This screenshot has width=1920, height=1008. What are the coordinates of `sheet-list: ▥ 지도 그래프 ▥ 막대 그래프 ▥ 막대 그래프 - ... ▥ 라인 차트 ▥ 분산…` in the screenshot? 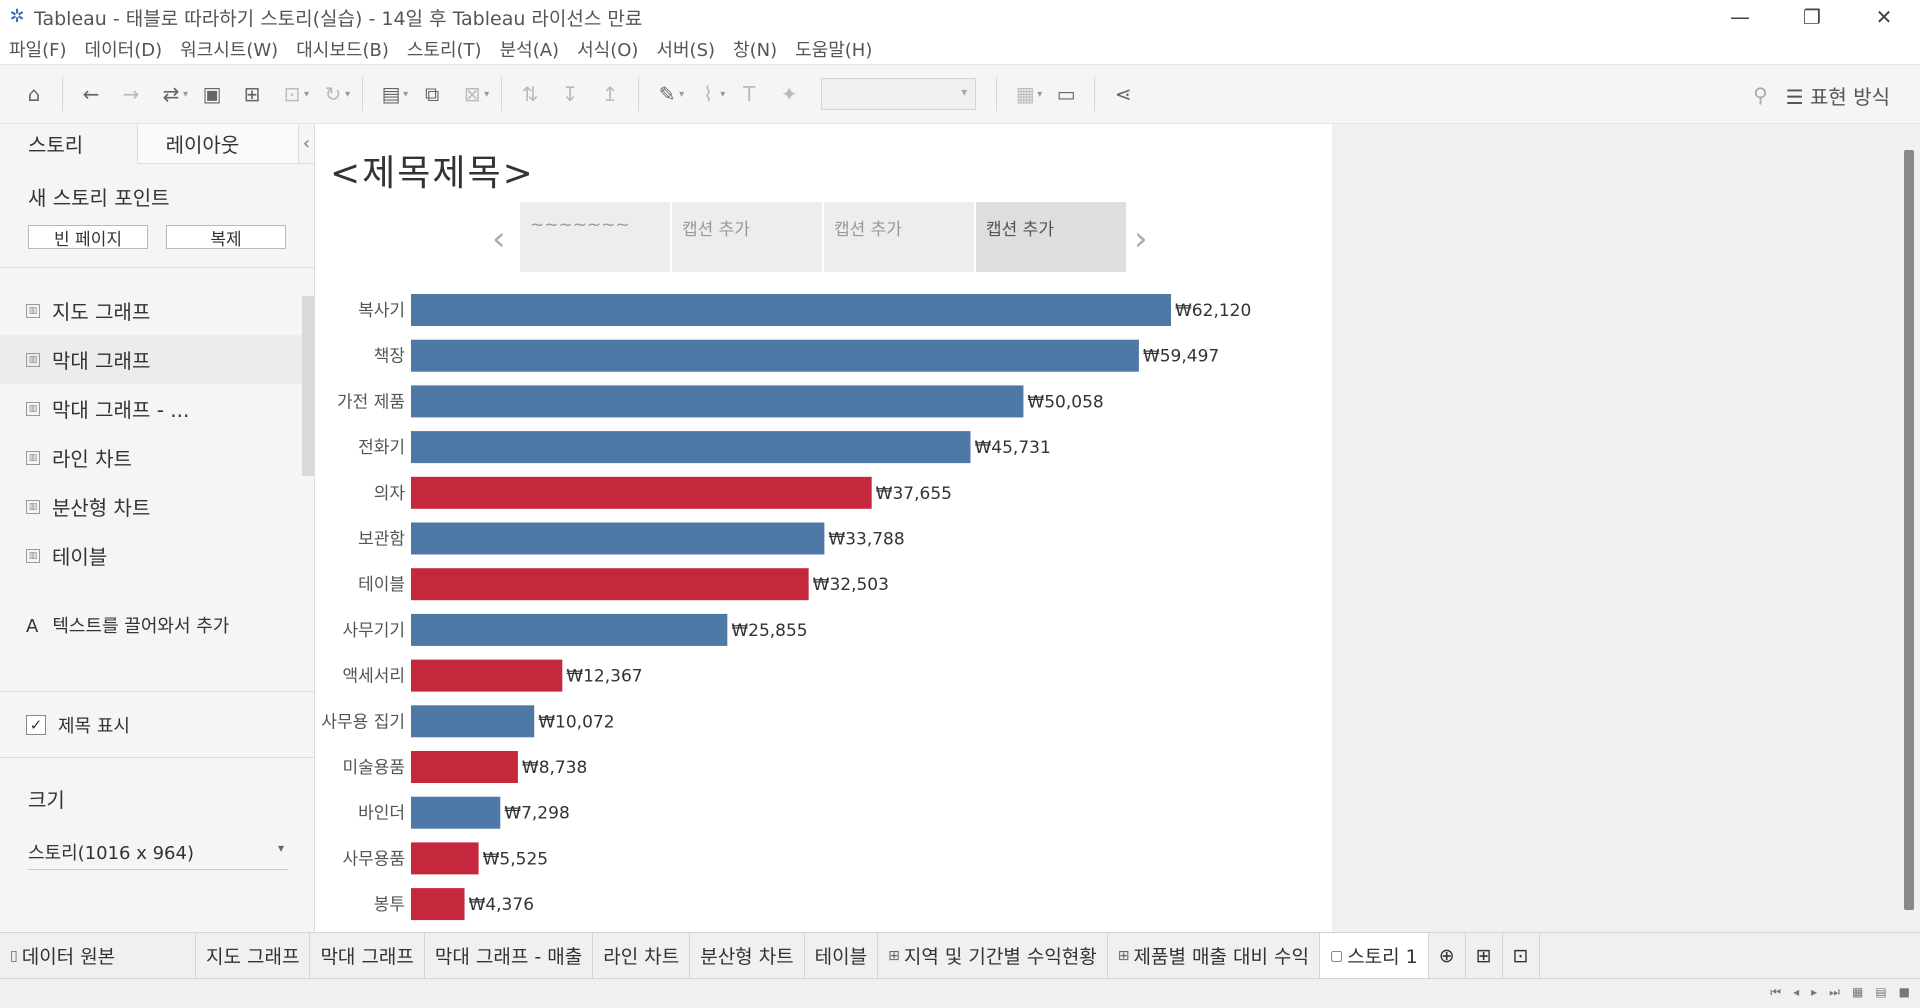 It's located at (157, 428).